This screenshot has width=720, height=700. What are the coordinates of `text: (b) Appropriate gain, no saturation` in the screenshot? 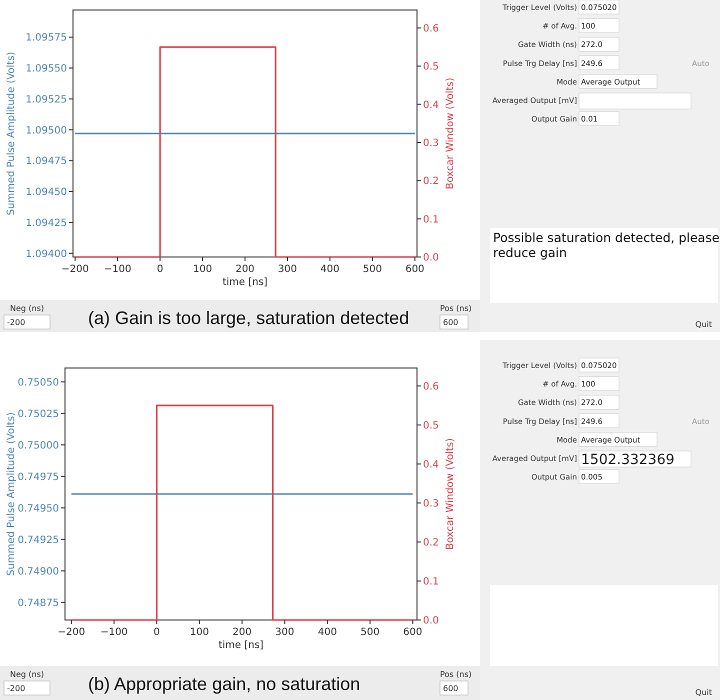 It's located at (224, 684).